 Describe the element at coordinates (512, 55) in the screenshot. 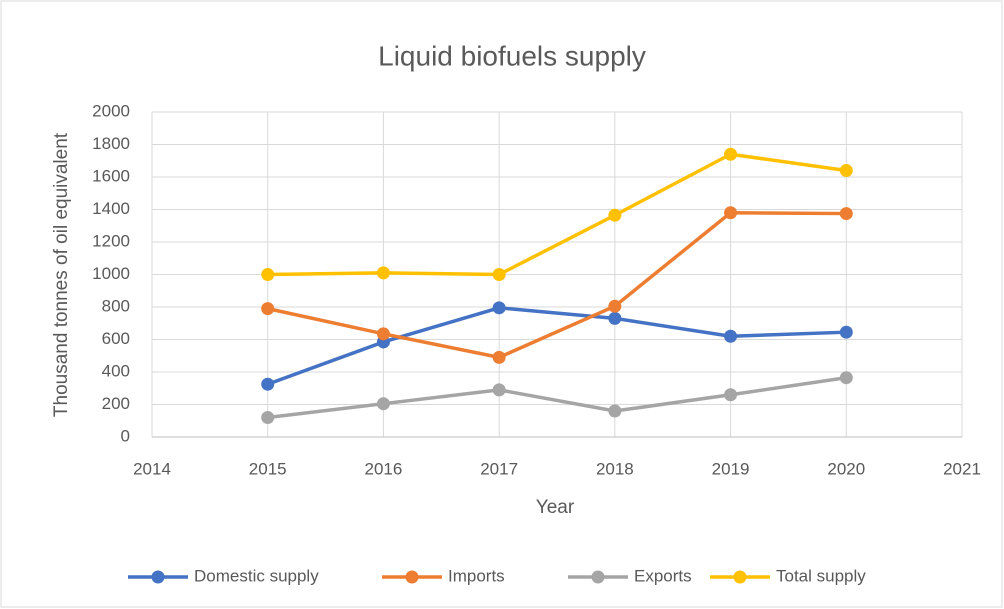

I see `chart-title: Liquid biofuels supply` at that location.